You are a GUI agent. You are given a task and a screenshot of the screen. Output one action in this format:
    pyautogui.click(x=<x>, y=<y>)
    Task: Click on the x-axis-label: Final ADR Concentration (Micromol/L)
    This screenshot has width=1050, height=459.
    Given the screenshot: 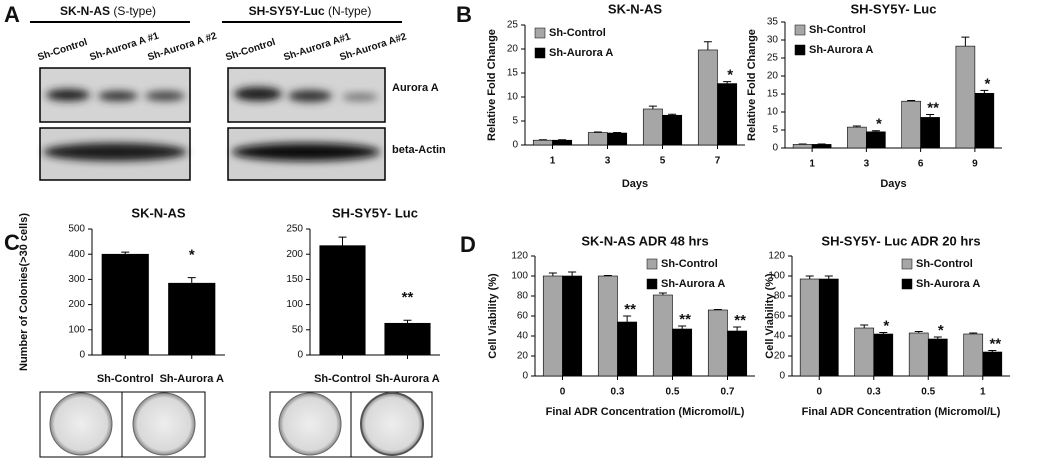 What is the action you would take?
    pyautogui.click(x=645, y=412)
    